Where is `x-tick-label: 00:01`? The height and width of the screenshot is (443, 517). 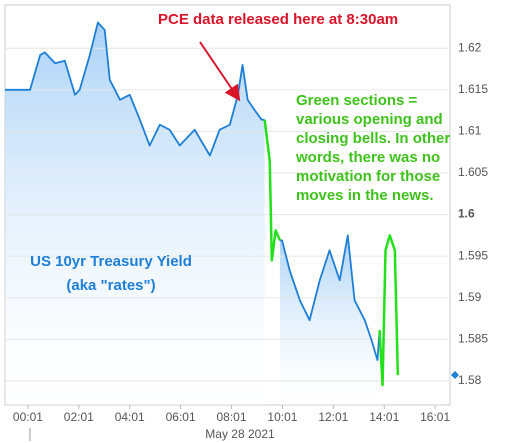 x-tick-label: 00:01 is located at coordinates (28, 417).